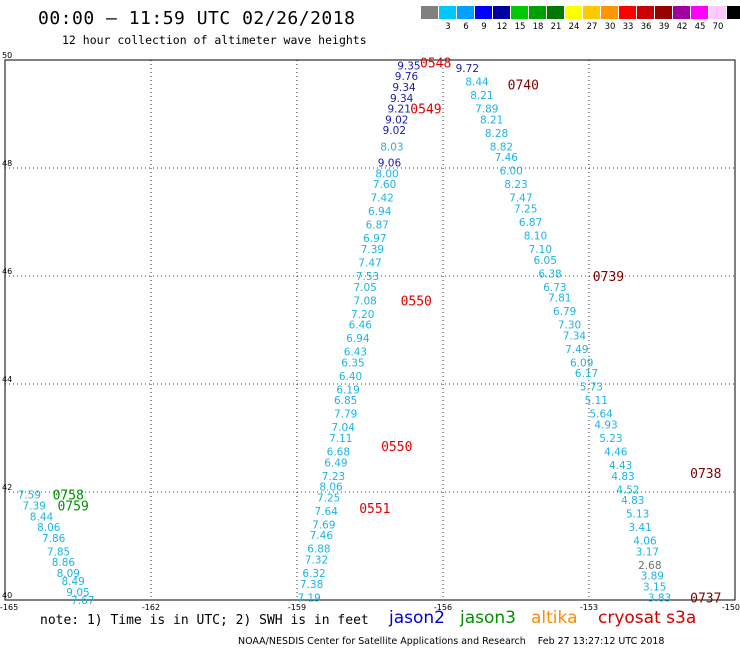  What do you see at coordinates (628, 27) in the screenshot?
I see `color-swatch-label: 33` at bounding box center [628, 27].